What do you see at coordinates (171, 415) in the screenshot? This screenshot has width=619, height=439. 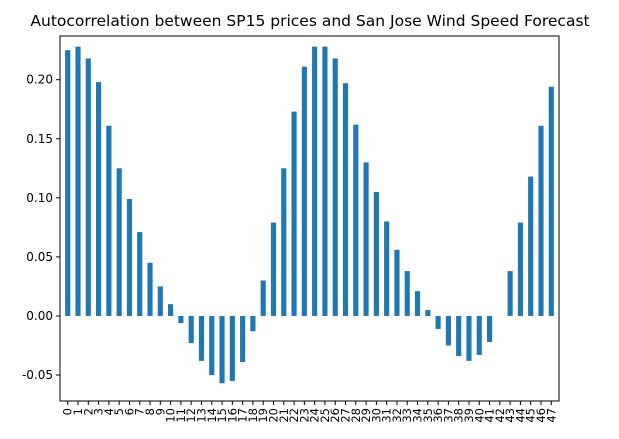 I see `x-tick-label: 10` at bounding box center [171, 415].